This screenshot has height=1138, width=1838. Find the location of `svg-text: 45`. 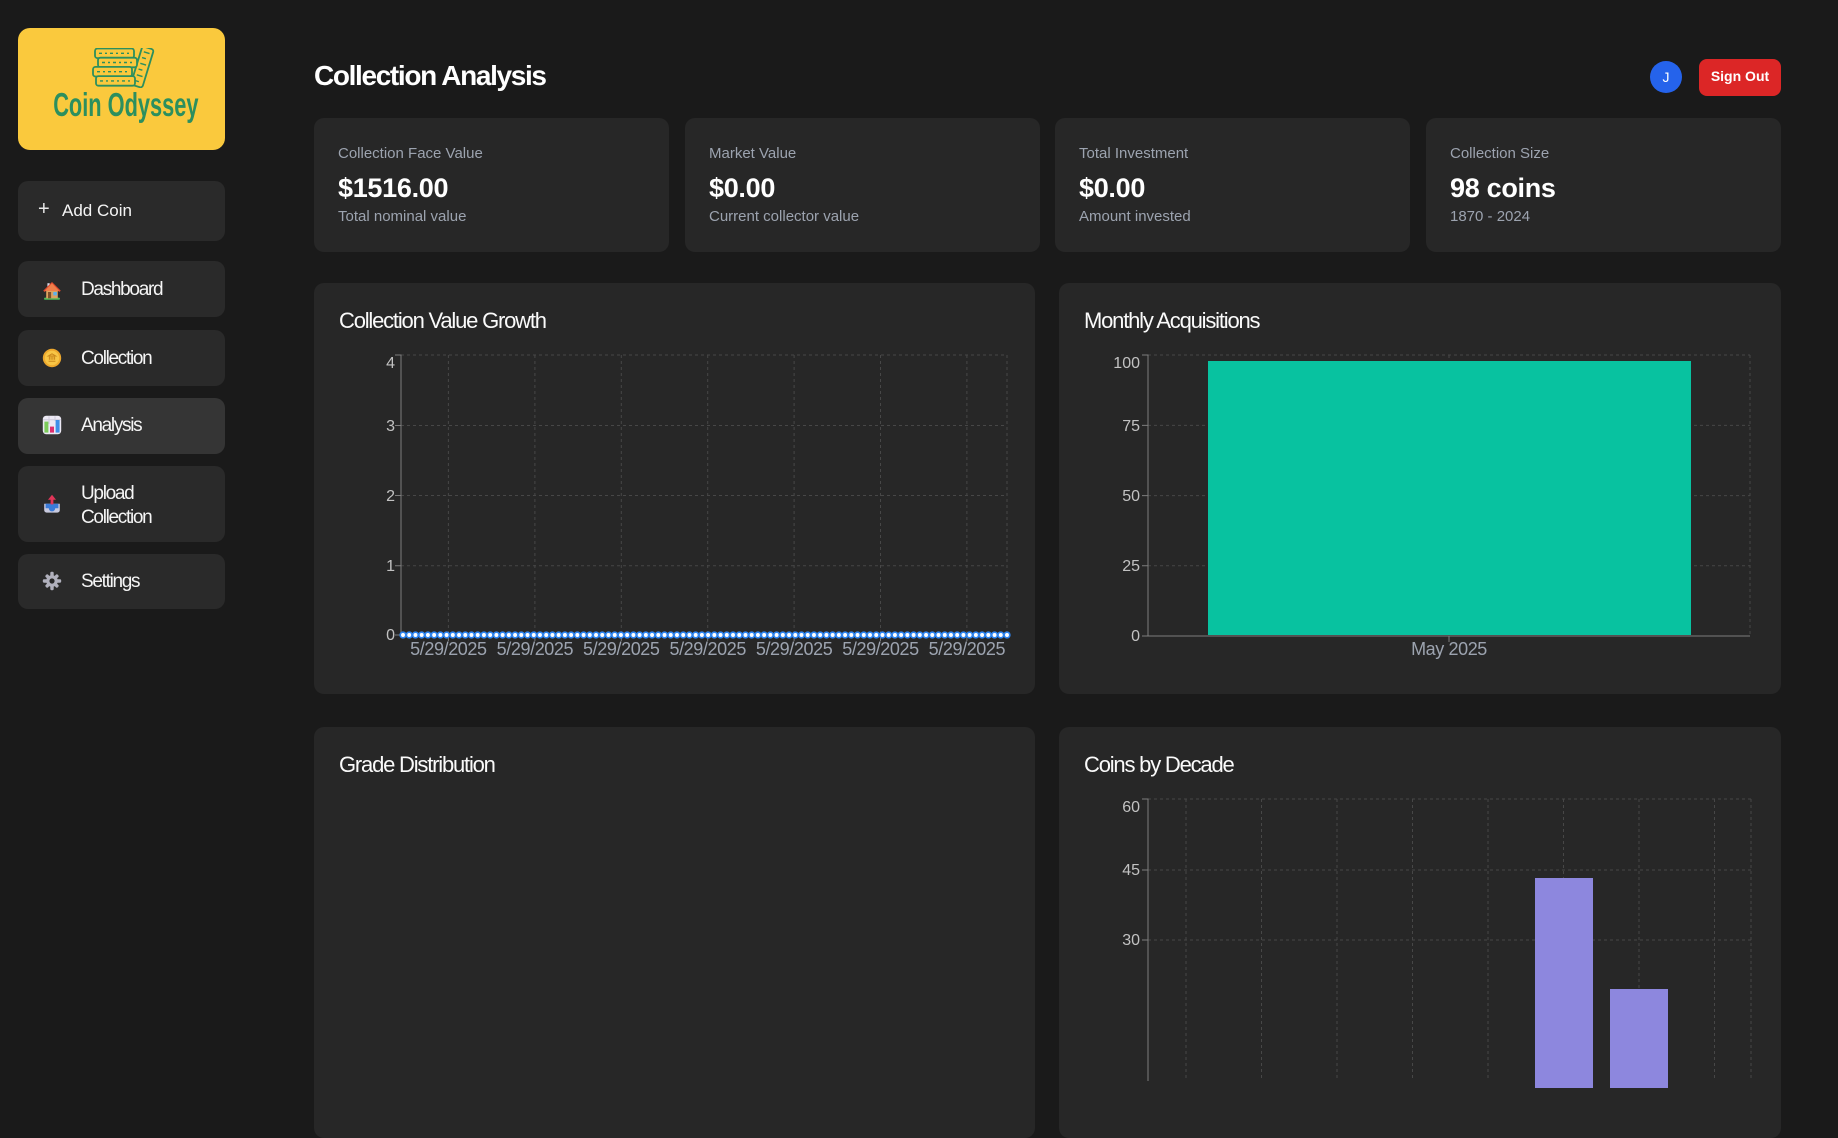

svg-text: 45 is located at coordinates (1131, 870).